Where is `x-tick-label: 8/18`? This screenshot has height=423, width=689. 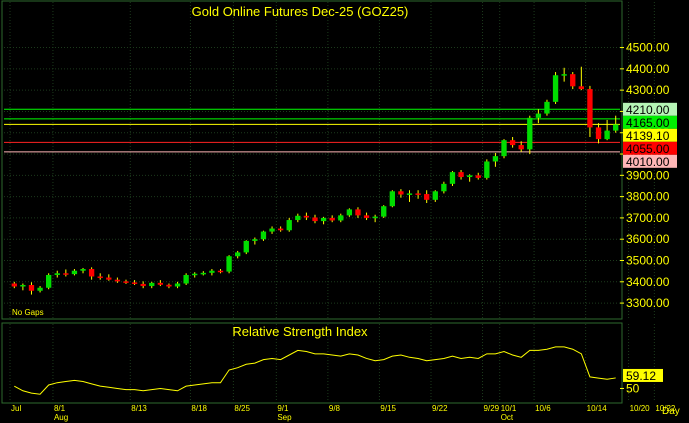 x-tick-label: 8/18 is located at coordinates (199, 408).